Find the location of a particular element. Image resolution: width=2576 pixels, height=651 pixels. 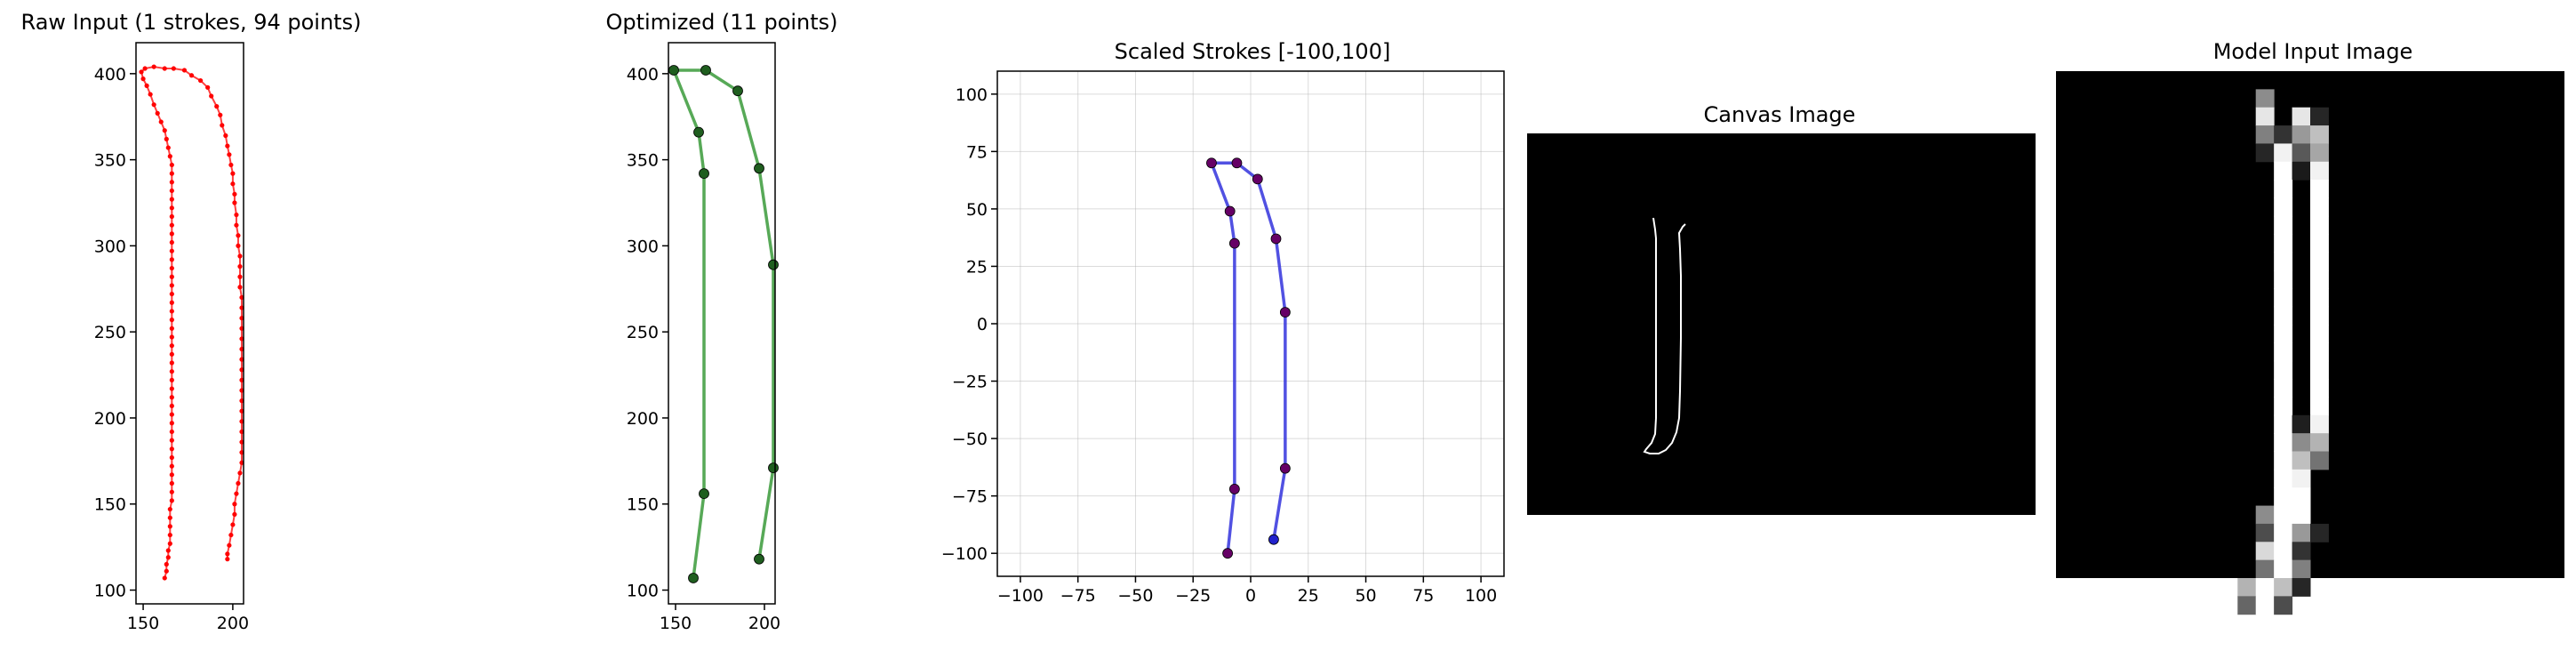

x-tick-label: −50 is located at coordinates (1135, 596).